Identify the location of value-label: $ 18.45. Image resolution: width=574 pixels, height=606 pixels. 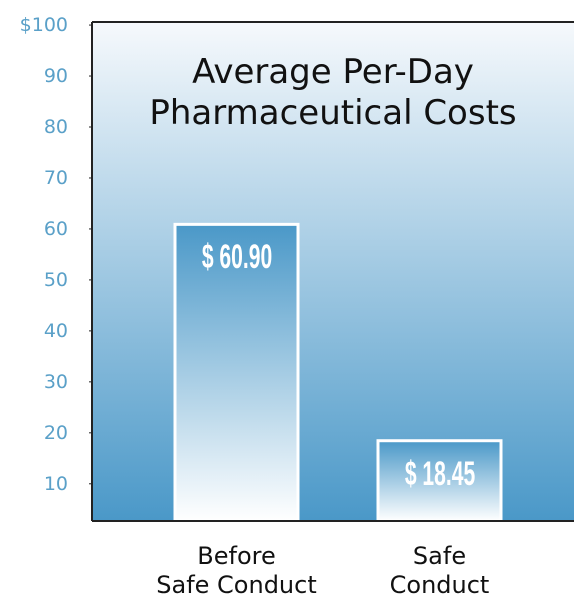
(439, 473).